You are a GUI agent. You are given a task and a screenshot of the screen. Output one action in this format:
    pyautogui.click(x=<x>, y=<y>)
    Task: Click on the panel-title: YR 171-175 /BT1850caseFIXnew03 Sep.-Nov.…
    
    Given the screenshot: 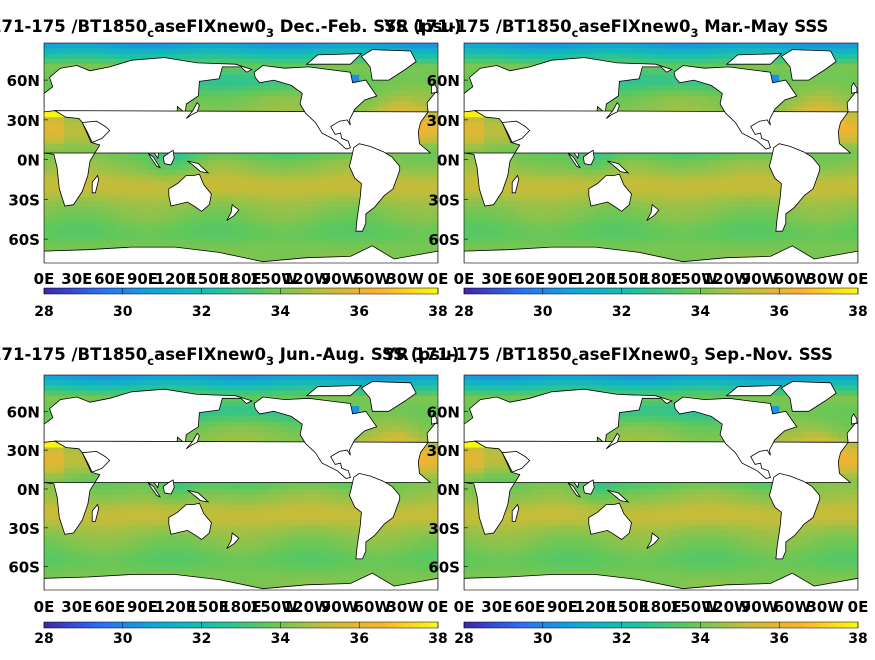 What is the action you would take?
    pyautogui.click(x=608, y=356)
    